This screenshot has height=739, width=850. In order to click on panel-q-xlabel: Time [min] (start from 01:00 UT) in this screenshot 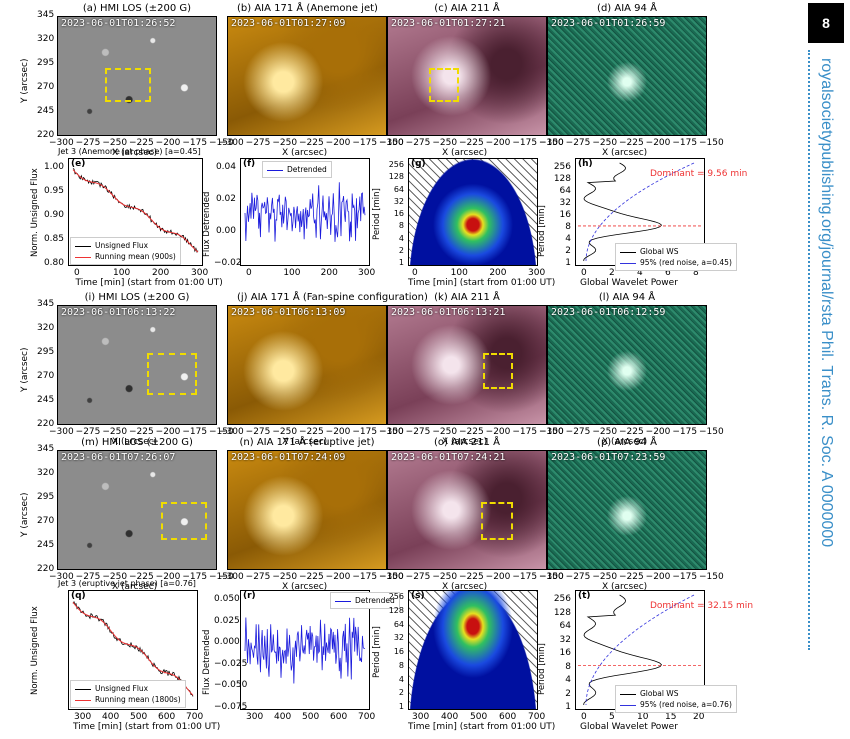, I will do `click(147, 727)`.